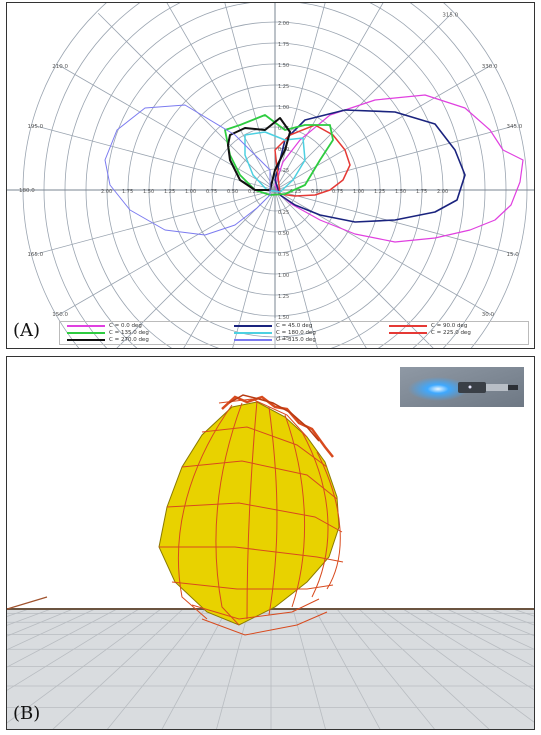 The image size is (541, 735). Describe the element at coordinates (296, 340) in the screenshot. I see `legend-label: C = 315.0 deg` at that location.